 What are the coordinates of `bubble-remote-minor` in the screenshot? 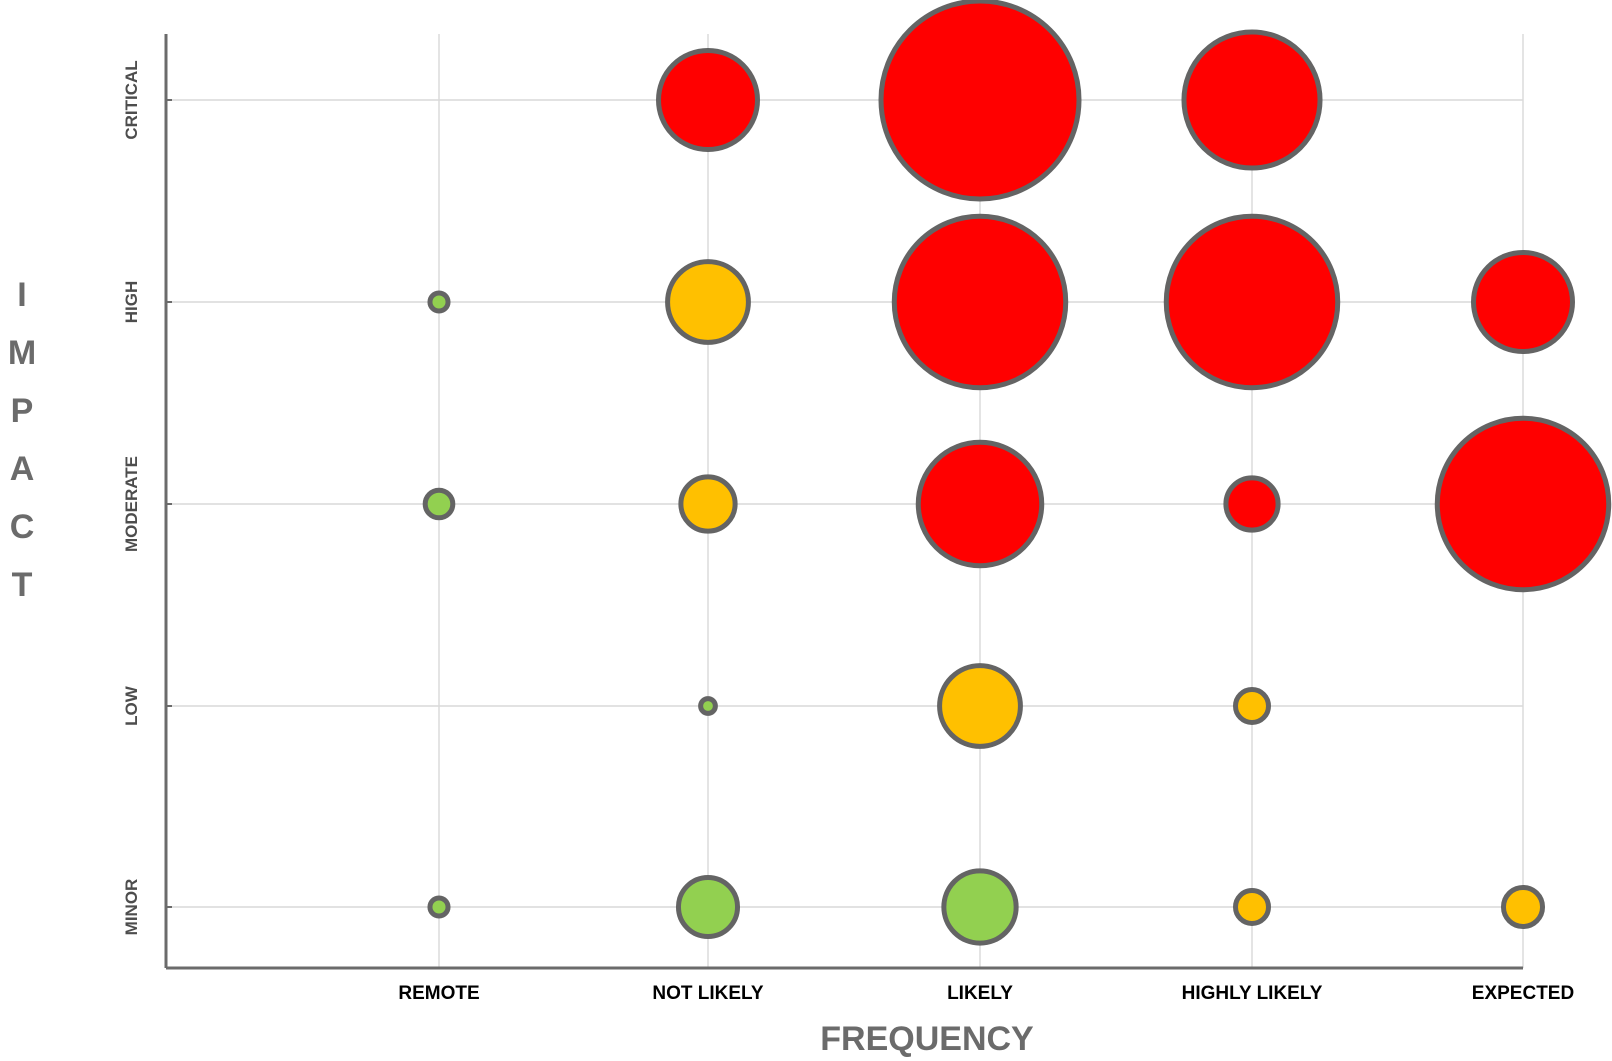 It's located at (439, 907).